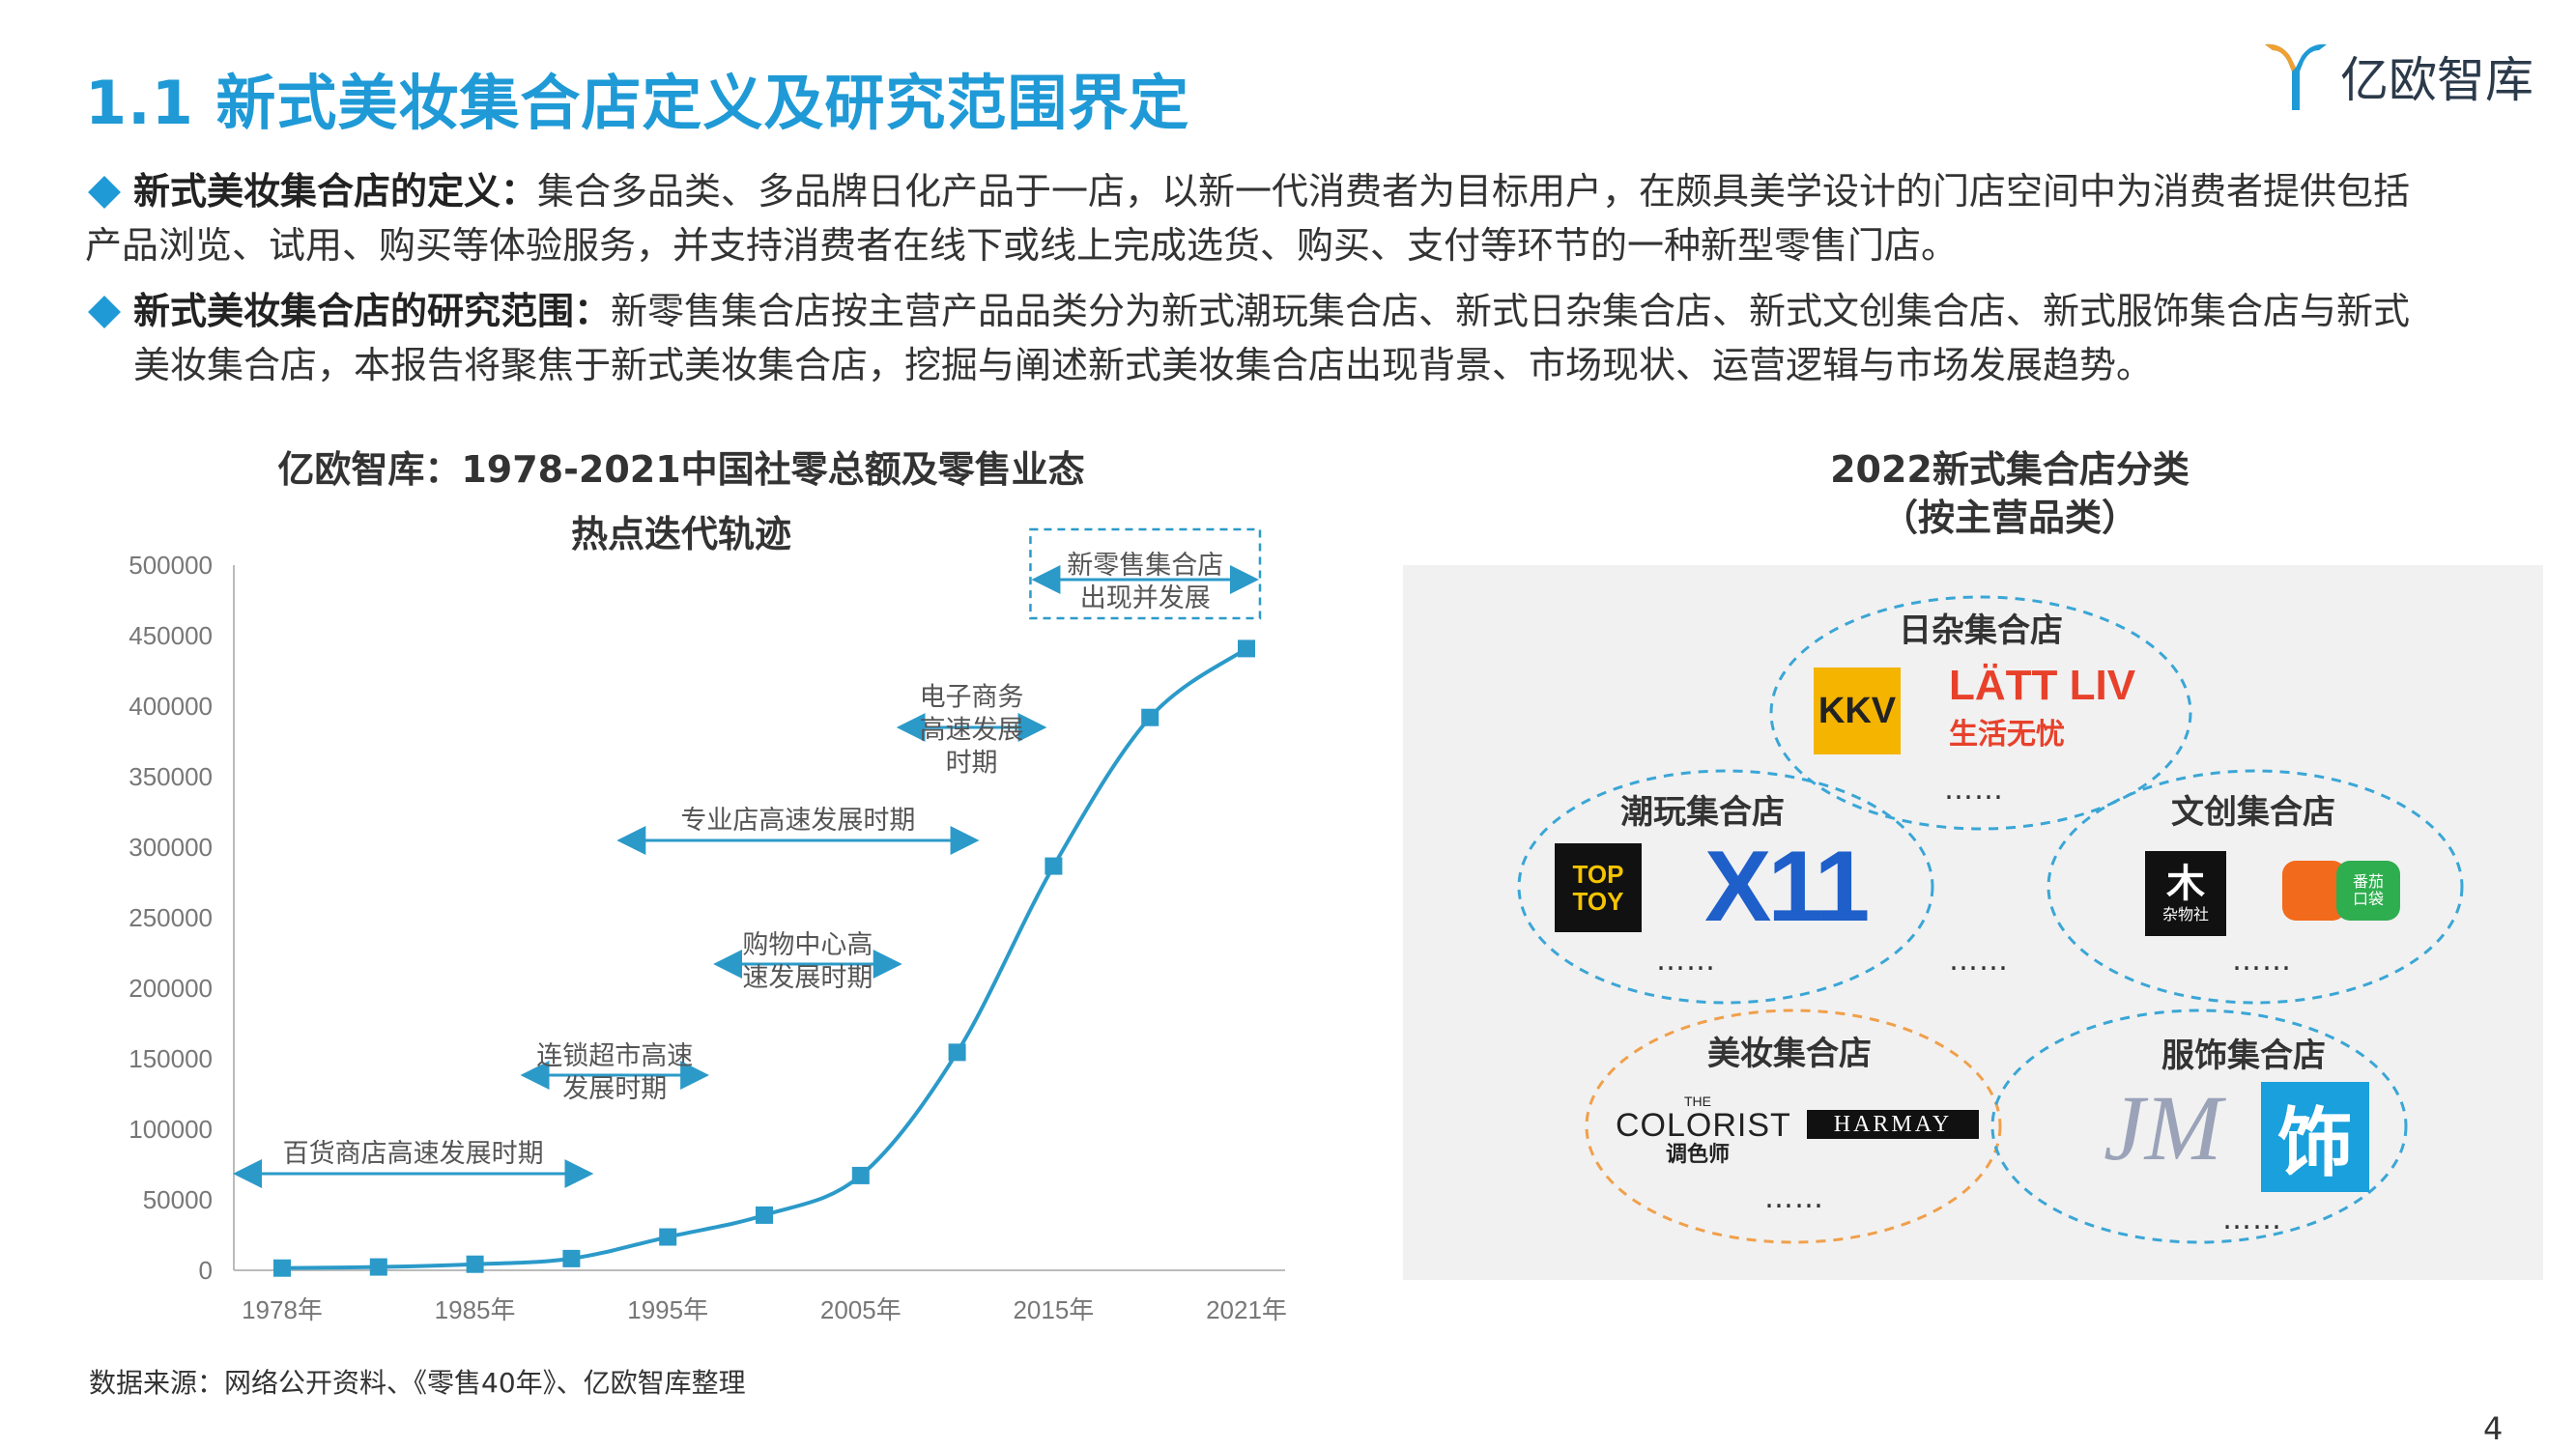  Describe the element at coordinates (1247, 1309) in the screenshot. I see `x-tick-label: 2021年` at that location.